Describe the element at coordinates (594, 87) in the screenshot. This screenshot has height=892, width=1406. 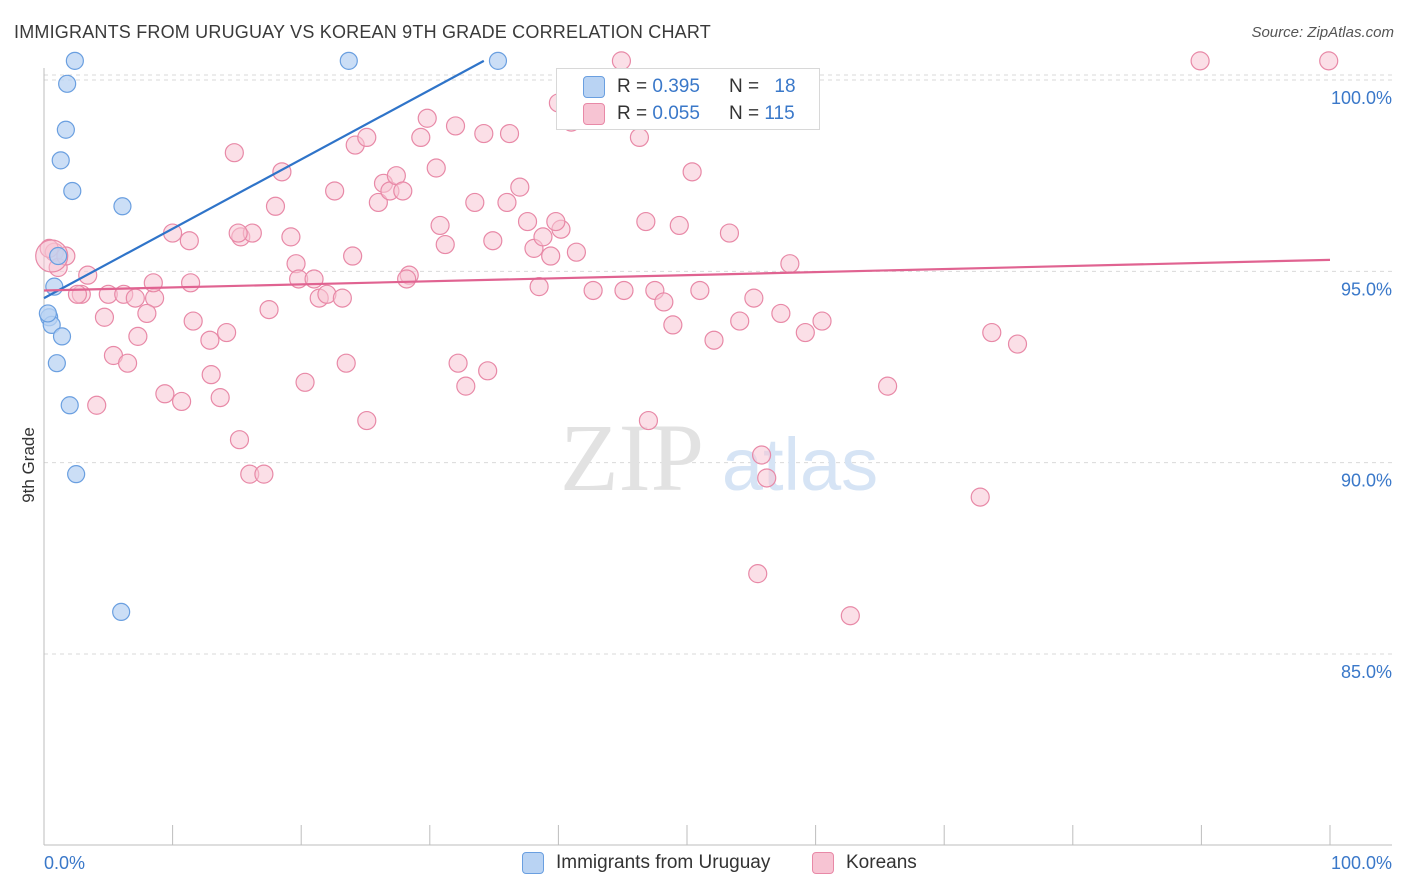
I see `legend-swatch-uruguay` at that location.